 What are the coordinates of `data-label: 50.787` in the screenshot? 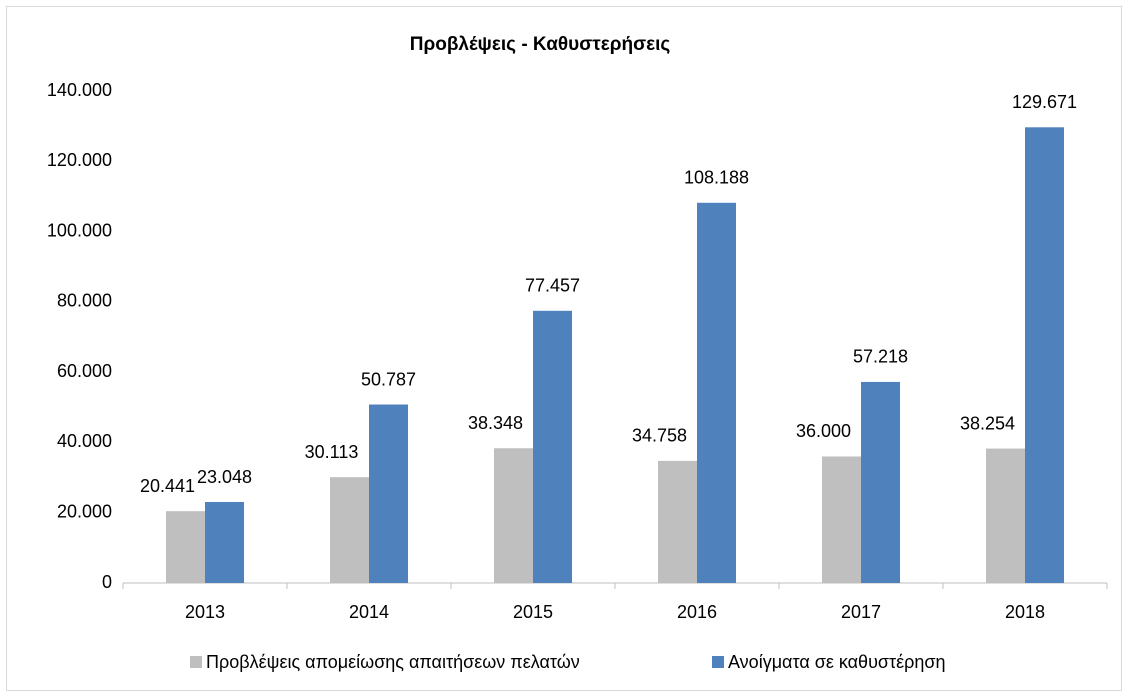 It's located at (388, 379).